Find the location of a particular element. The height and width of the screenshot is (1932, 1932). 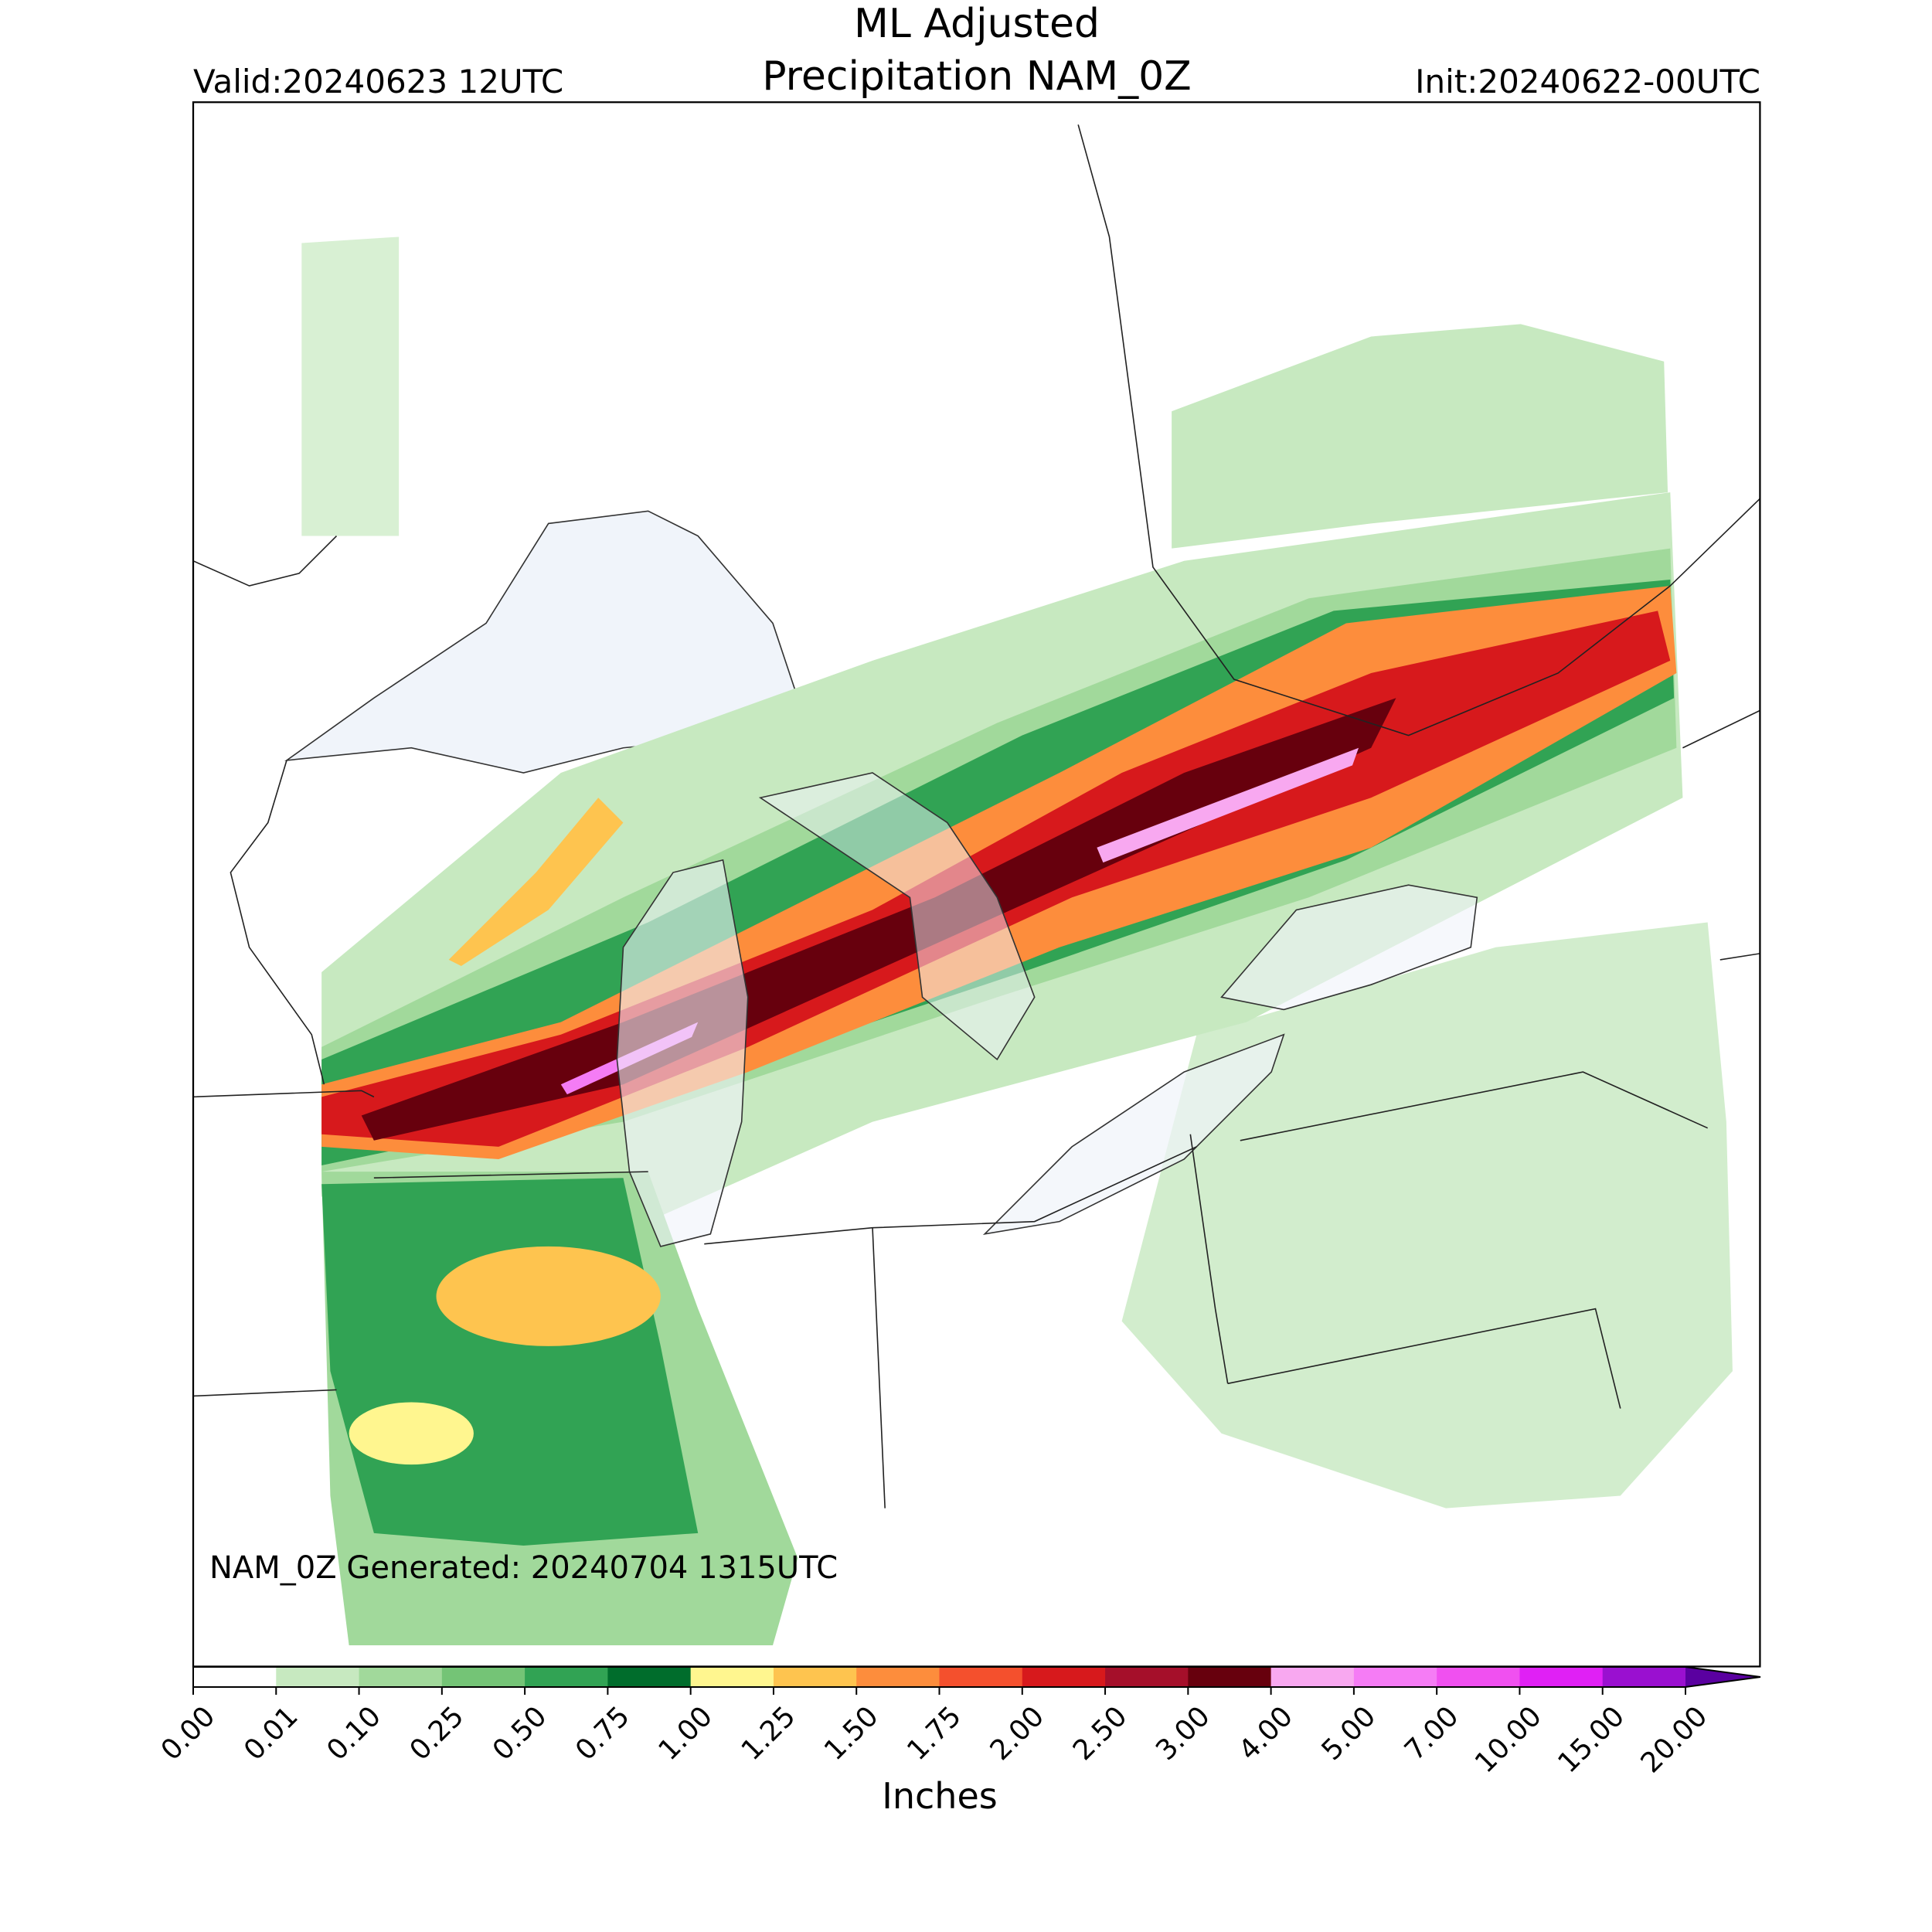

colorbar-tick-label: 2.50 is located at coordinates (1100, 1733).